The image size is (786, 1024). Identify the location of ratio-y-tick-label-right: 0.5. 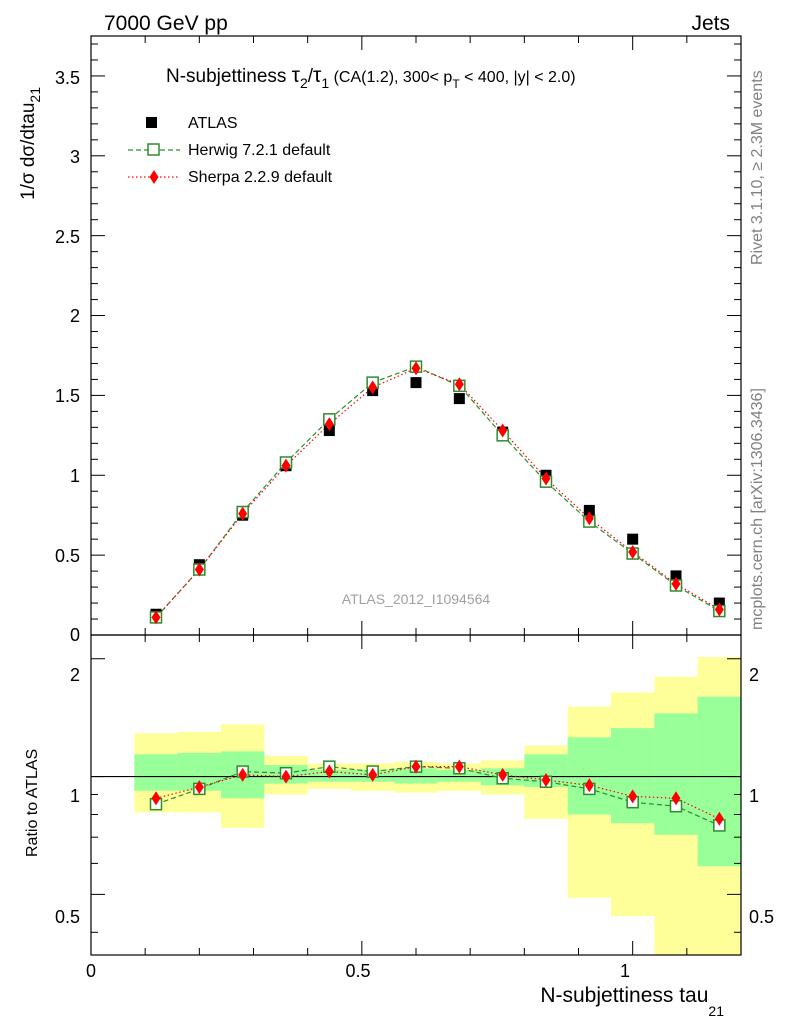
(761, 917).